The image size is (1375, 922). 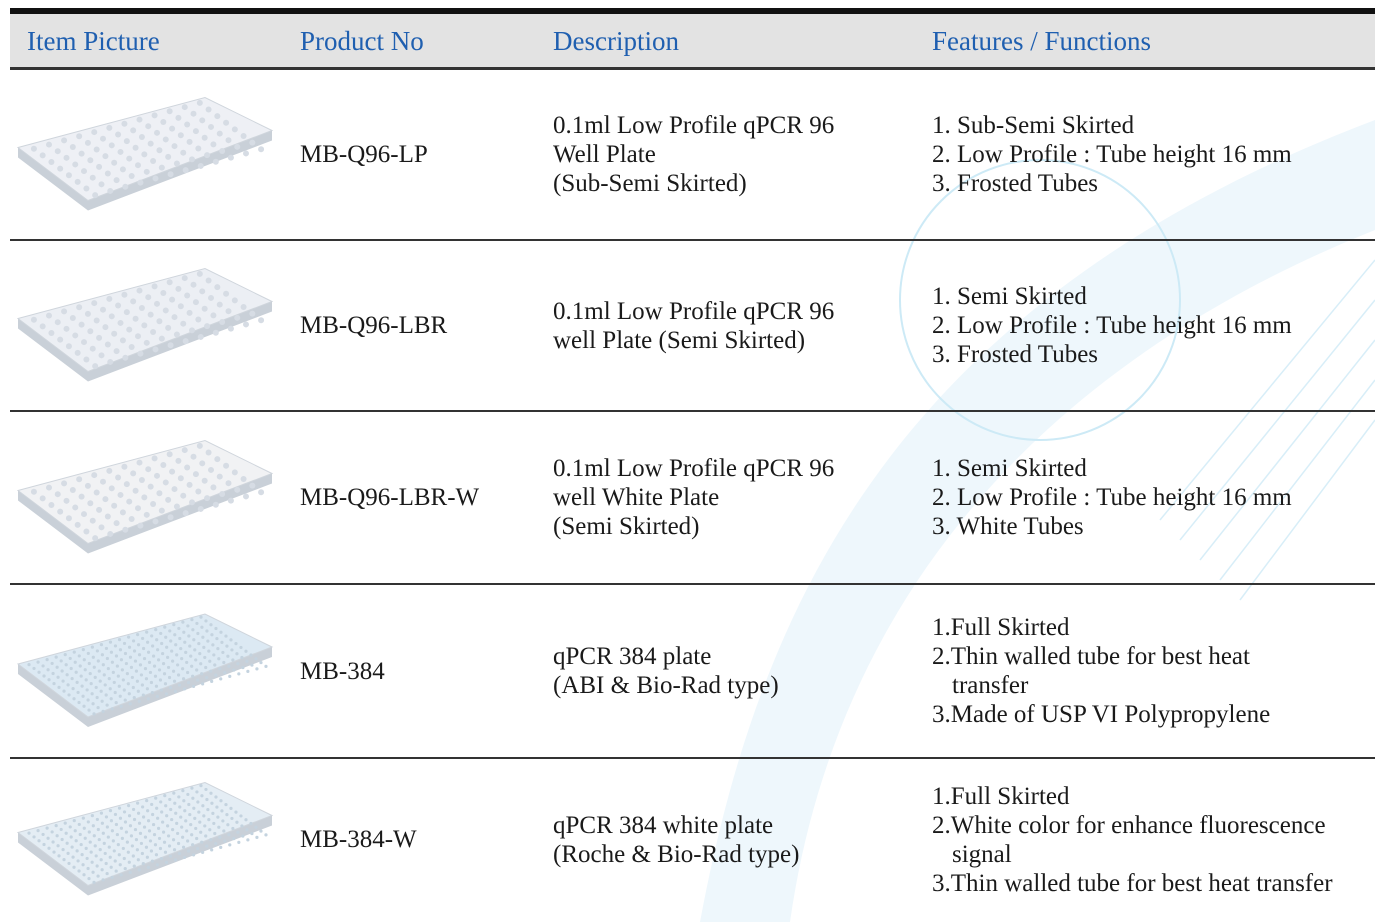 I want to click on feature-line: 2.White color for enhance fluorescence, so click(x=1129, y=825).